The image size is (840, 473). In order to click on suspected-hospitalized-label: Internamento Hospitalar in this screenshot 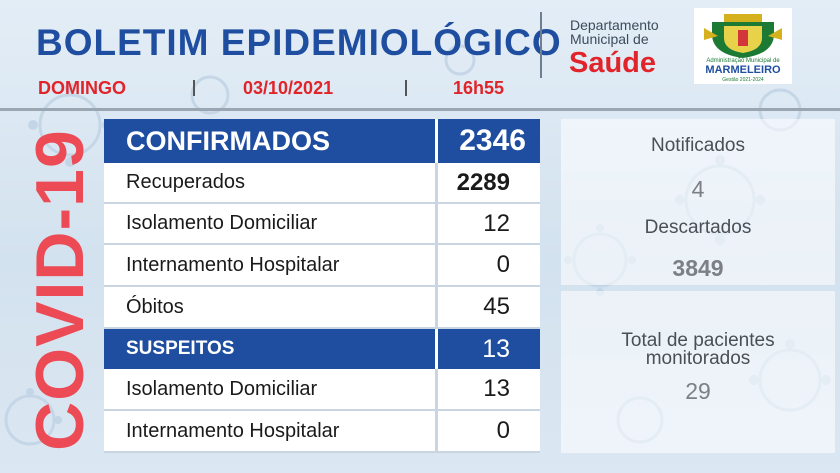, I will do `click(269, 432)`.